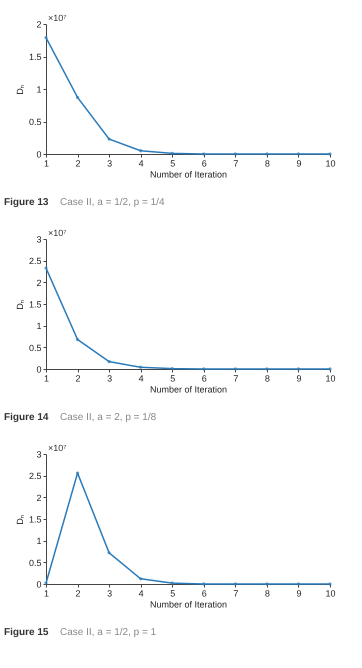 The image size is (362, 668). Describe the element at coordinates (108, 417) in the screenshot. I see `text: Case II, a = 2, p = 1/8` at that location.